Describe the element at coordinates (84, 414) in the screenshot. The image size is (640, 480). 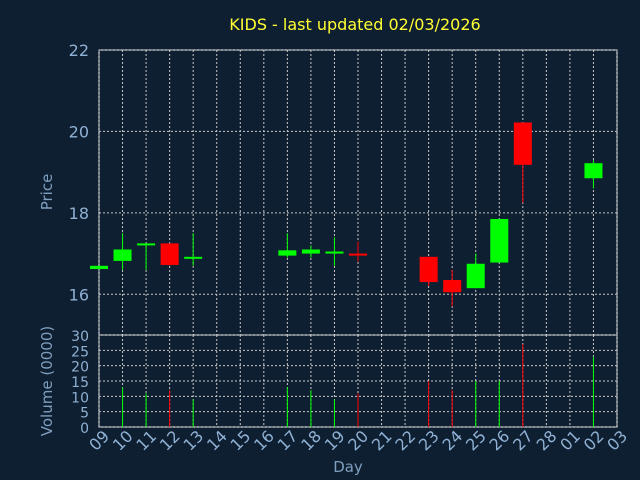
I see `volume-tick-label: 5` at that location.